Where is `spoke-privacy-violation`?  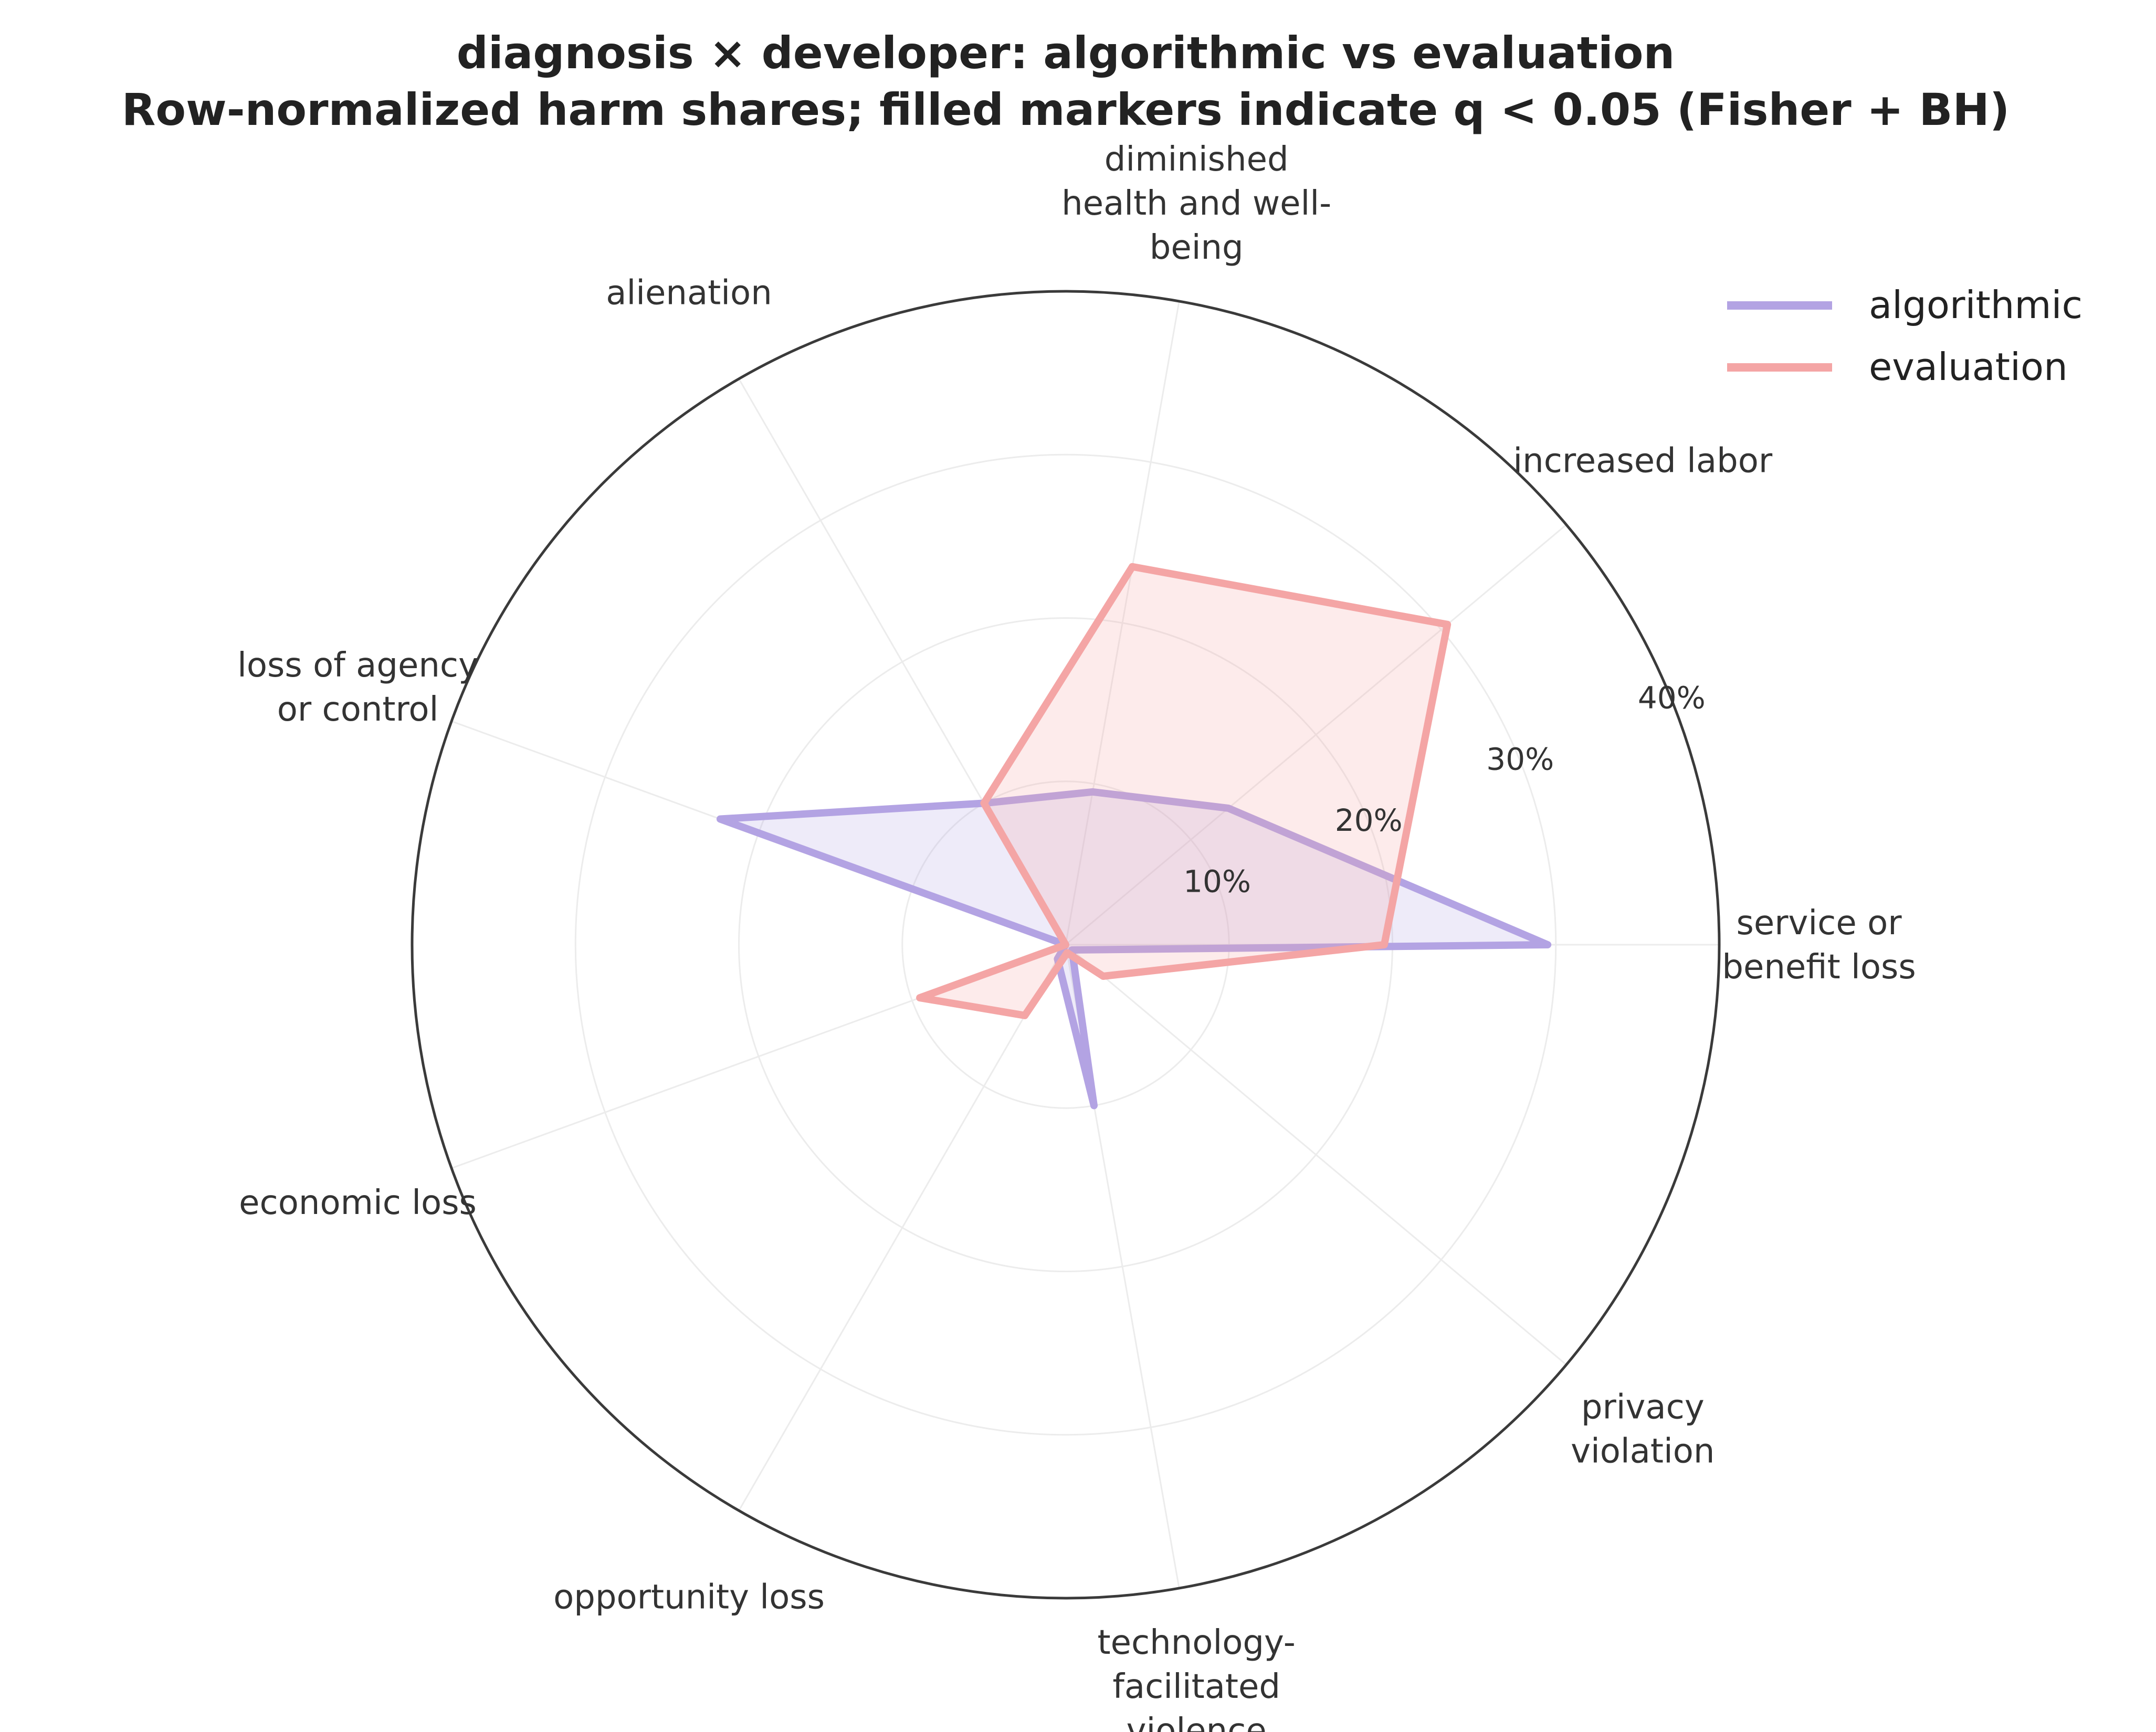
spoke-privacy-violation is located at coordinates (1316, 1155).